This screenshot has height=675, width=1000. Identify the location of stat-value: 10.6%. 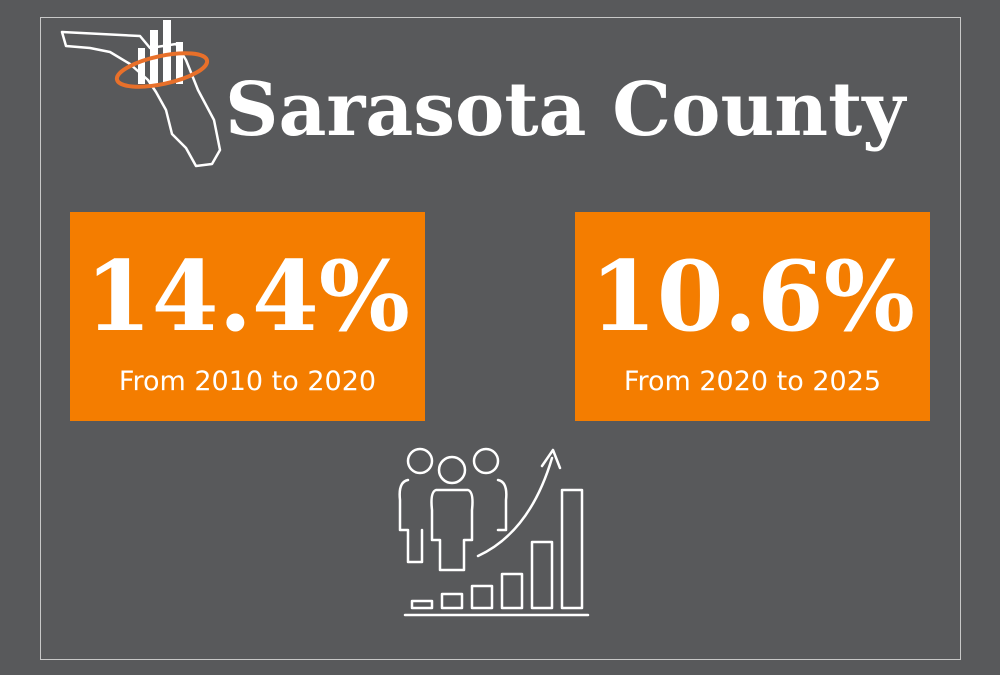
(752, 296).